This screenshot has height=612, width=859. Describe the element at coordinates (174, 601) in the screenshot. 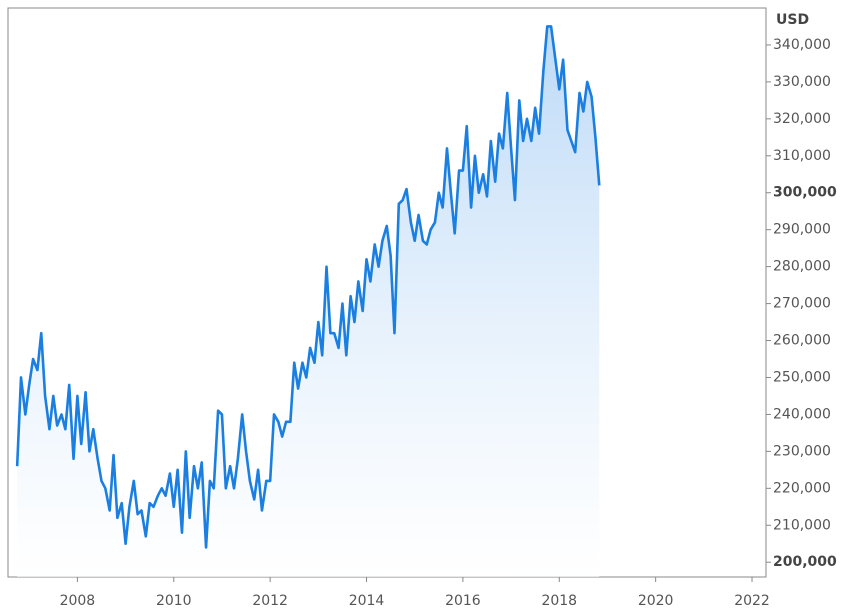

I see `x-tick-label: 2010` at that location.